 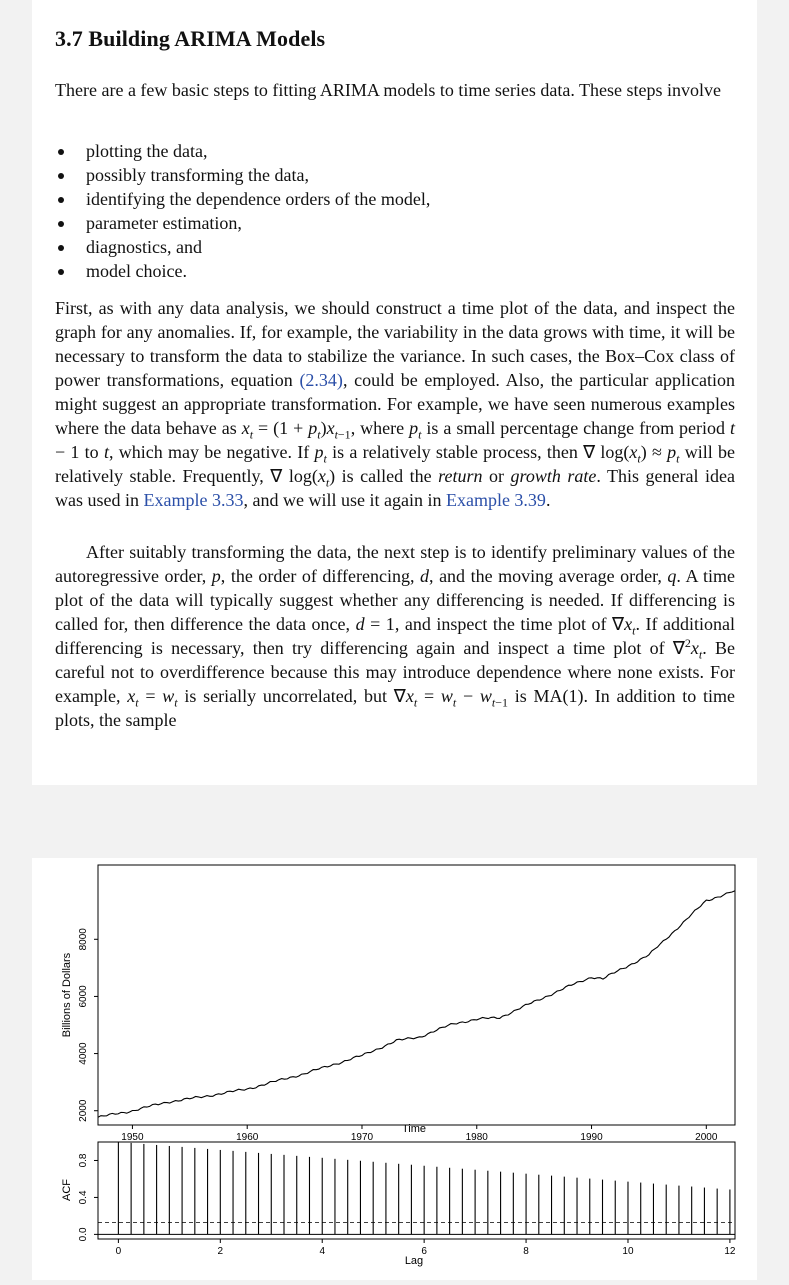 What do you see at coordinates (414, 1129) in the screenshot?
I see `x-axis-label: Time` at bounding box center [414, 1129].